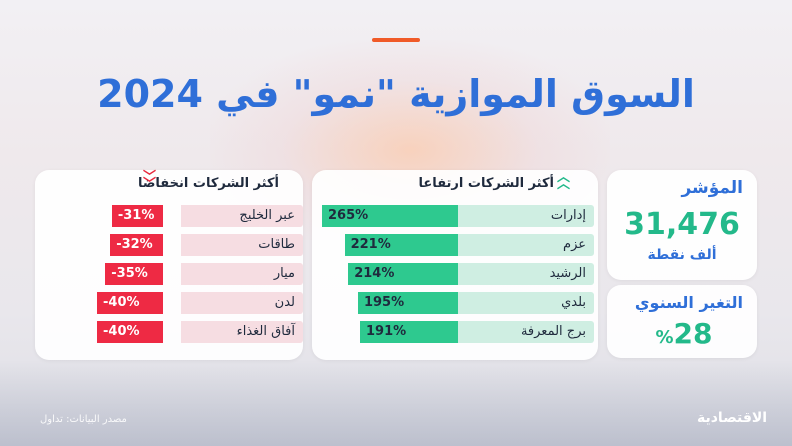 Image resolution: width=792 pixels, height=446 pixels. I want to click on yearly-change-value: 28, so click(693, 333).